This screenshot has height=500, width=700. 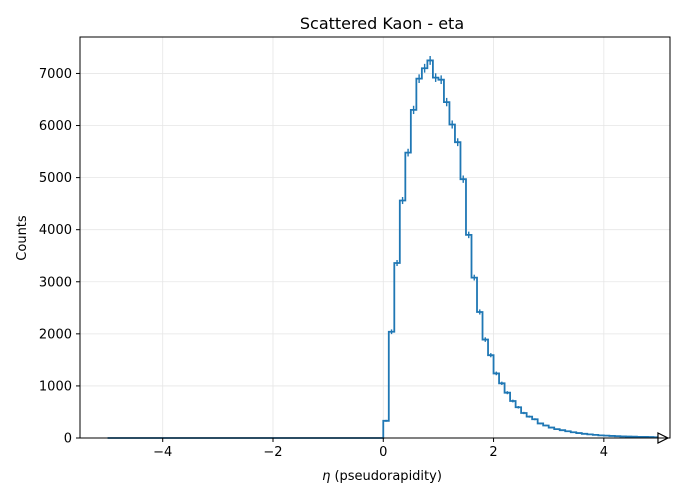 What do you see at coordinates (55, 334) in the screenshot?
I see `y-tick-label: 2000` at bounding box center [55, 334].